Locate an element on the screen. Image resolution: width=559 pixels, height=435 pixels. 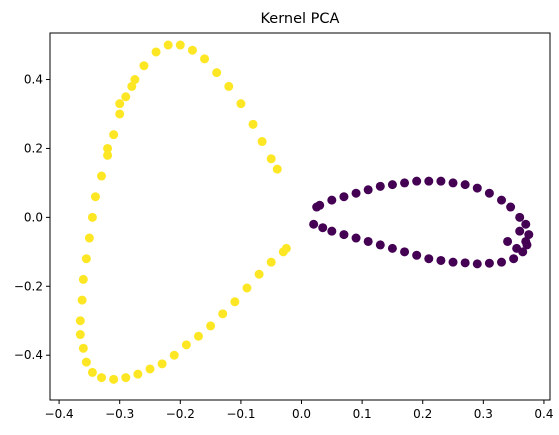
x-tick-label: 0.3 is located at coordinates (483, 414).